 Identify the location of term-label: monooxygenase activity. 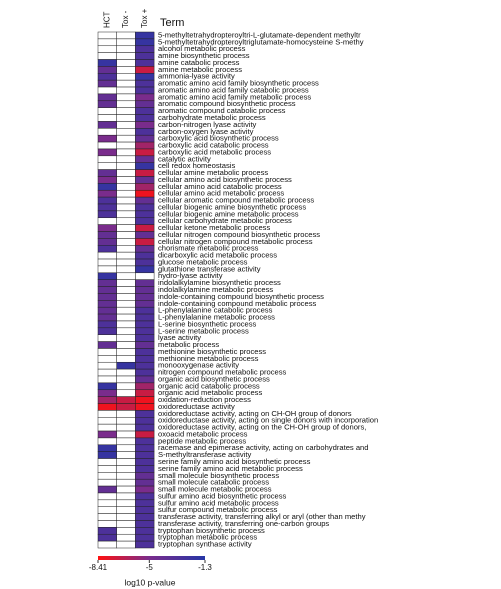
(198, 365).